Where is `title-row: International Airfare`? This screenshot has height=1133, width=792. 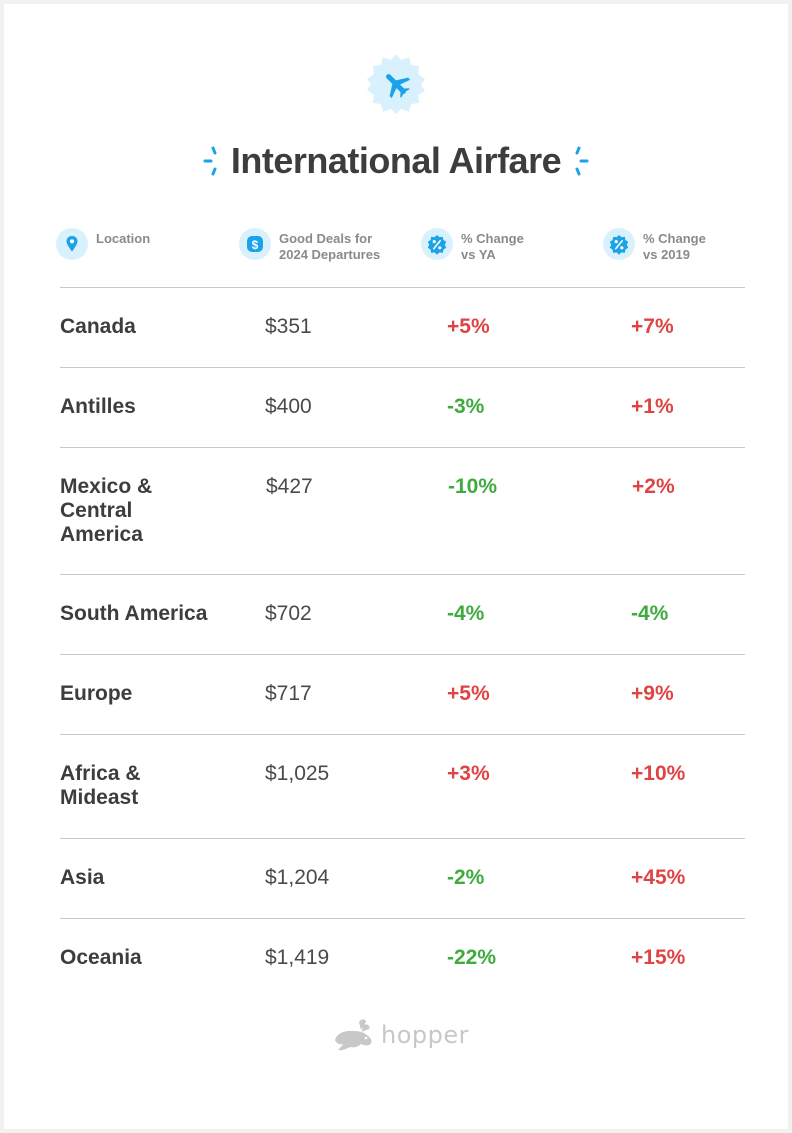
title-row: International Airfare is located at coordinates (396, 161).